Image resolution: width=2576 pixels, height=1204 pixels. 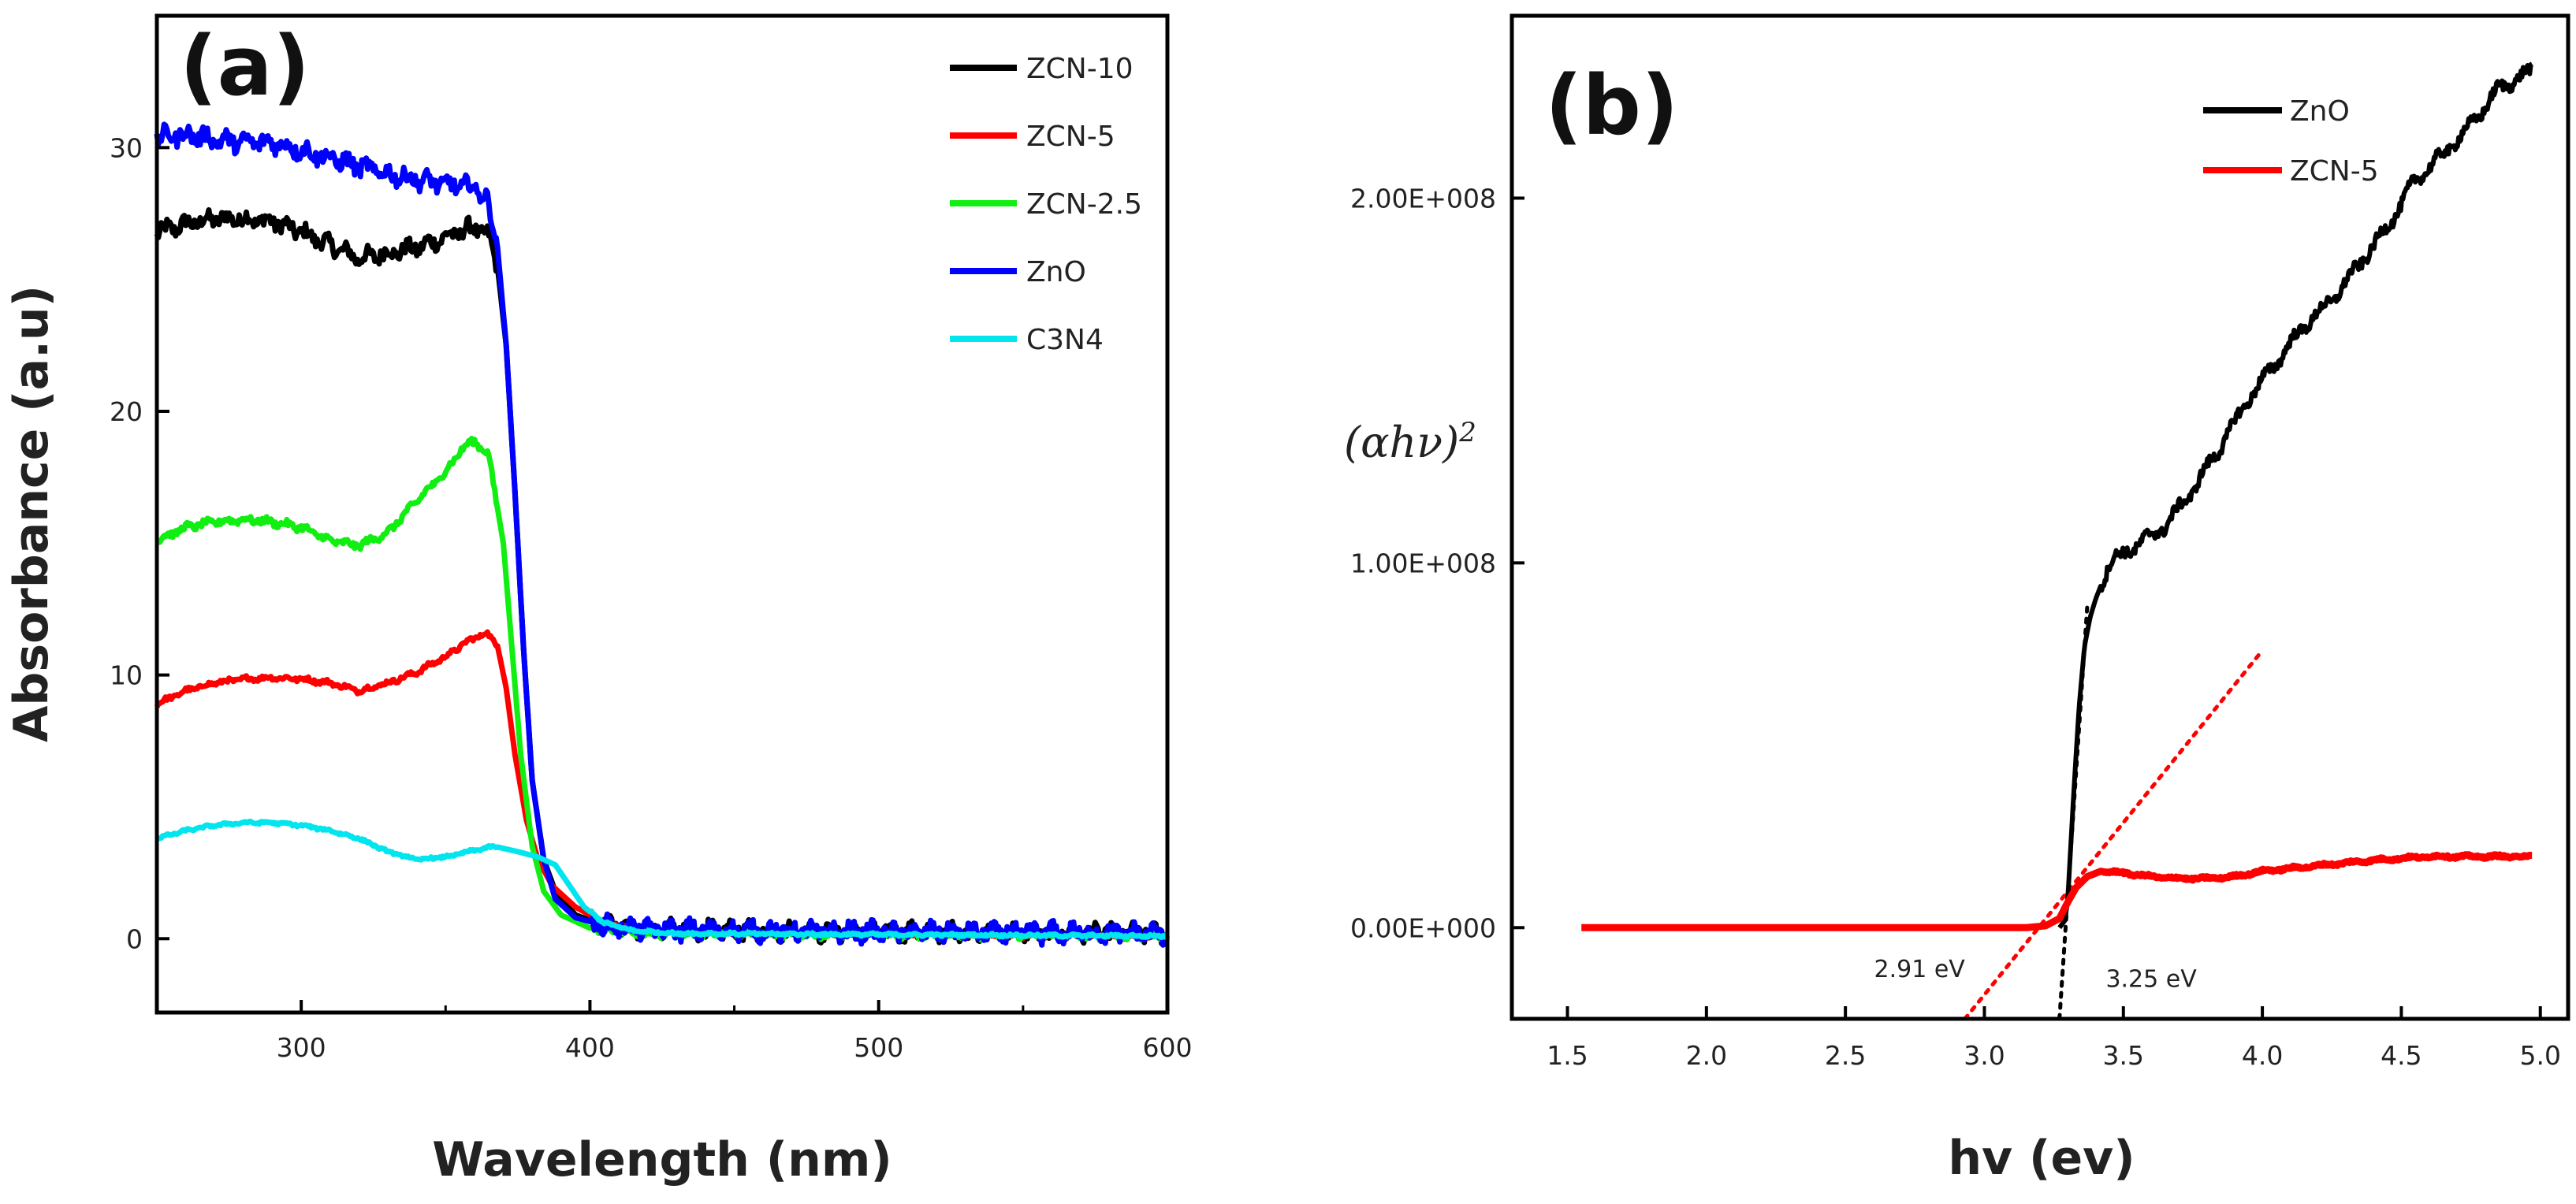 I want to click on panel-b-x-ticks: 1.5 2.0 2.5 3.0 3.5 4.0 4.5 5.0, so click(x=2054, y=1038).